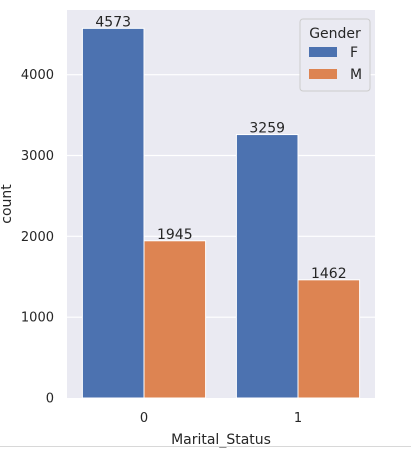 This screenshot has width=411, height=457. I want to click on y-tick-label: 2000, so click(37, 237).